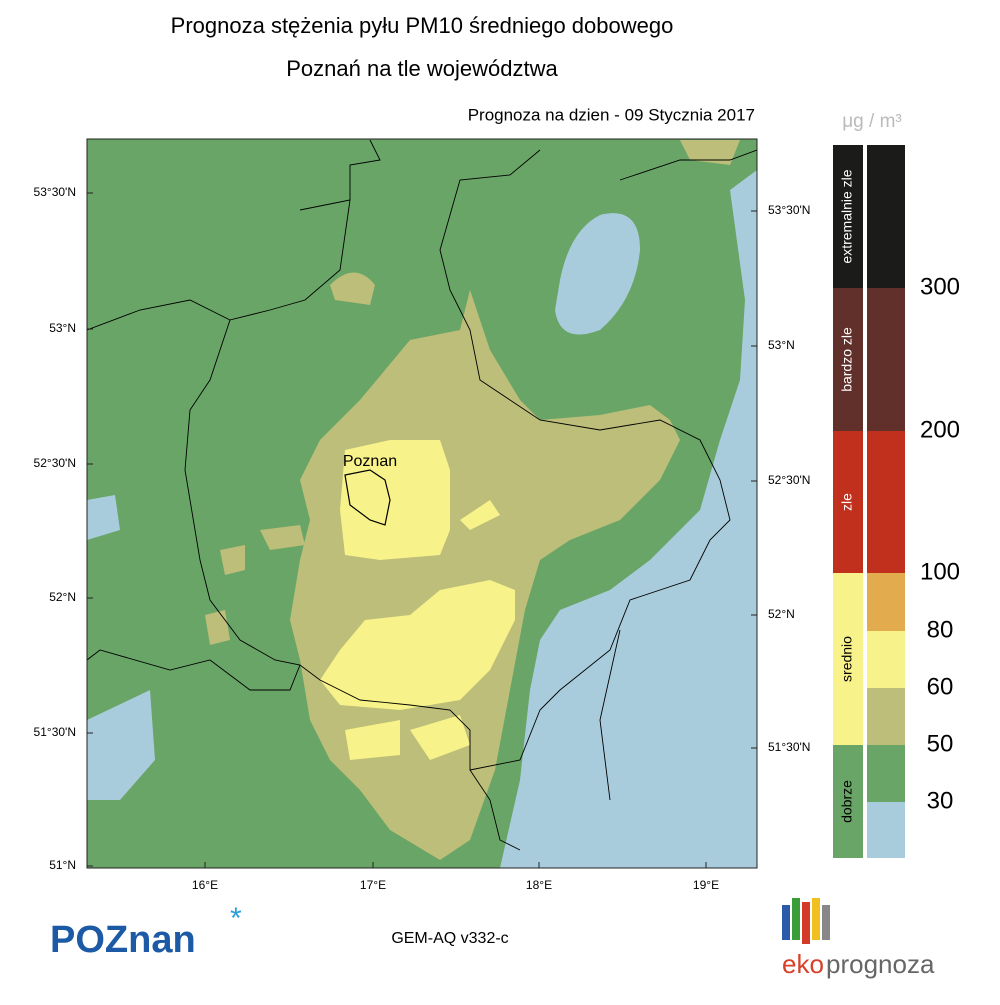 The width and height of the screenshot is (1000, 1005). What do you see at coordinates (940, 629) in the screenshot?
I see `legend-threshold: 80` at bounding box center [940, 629].